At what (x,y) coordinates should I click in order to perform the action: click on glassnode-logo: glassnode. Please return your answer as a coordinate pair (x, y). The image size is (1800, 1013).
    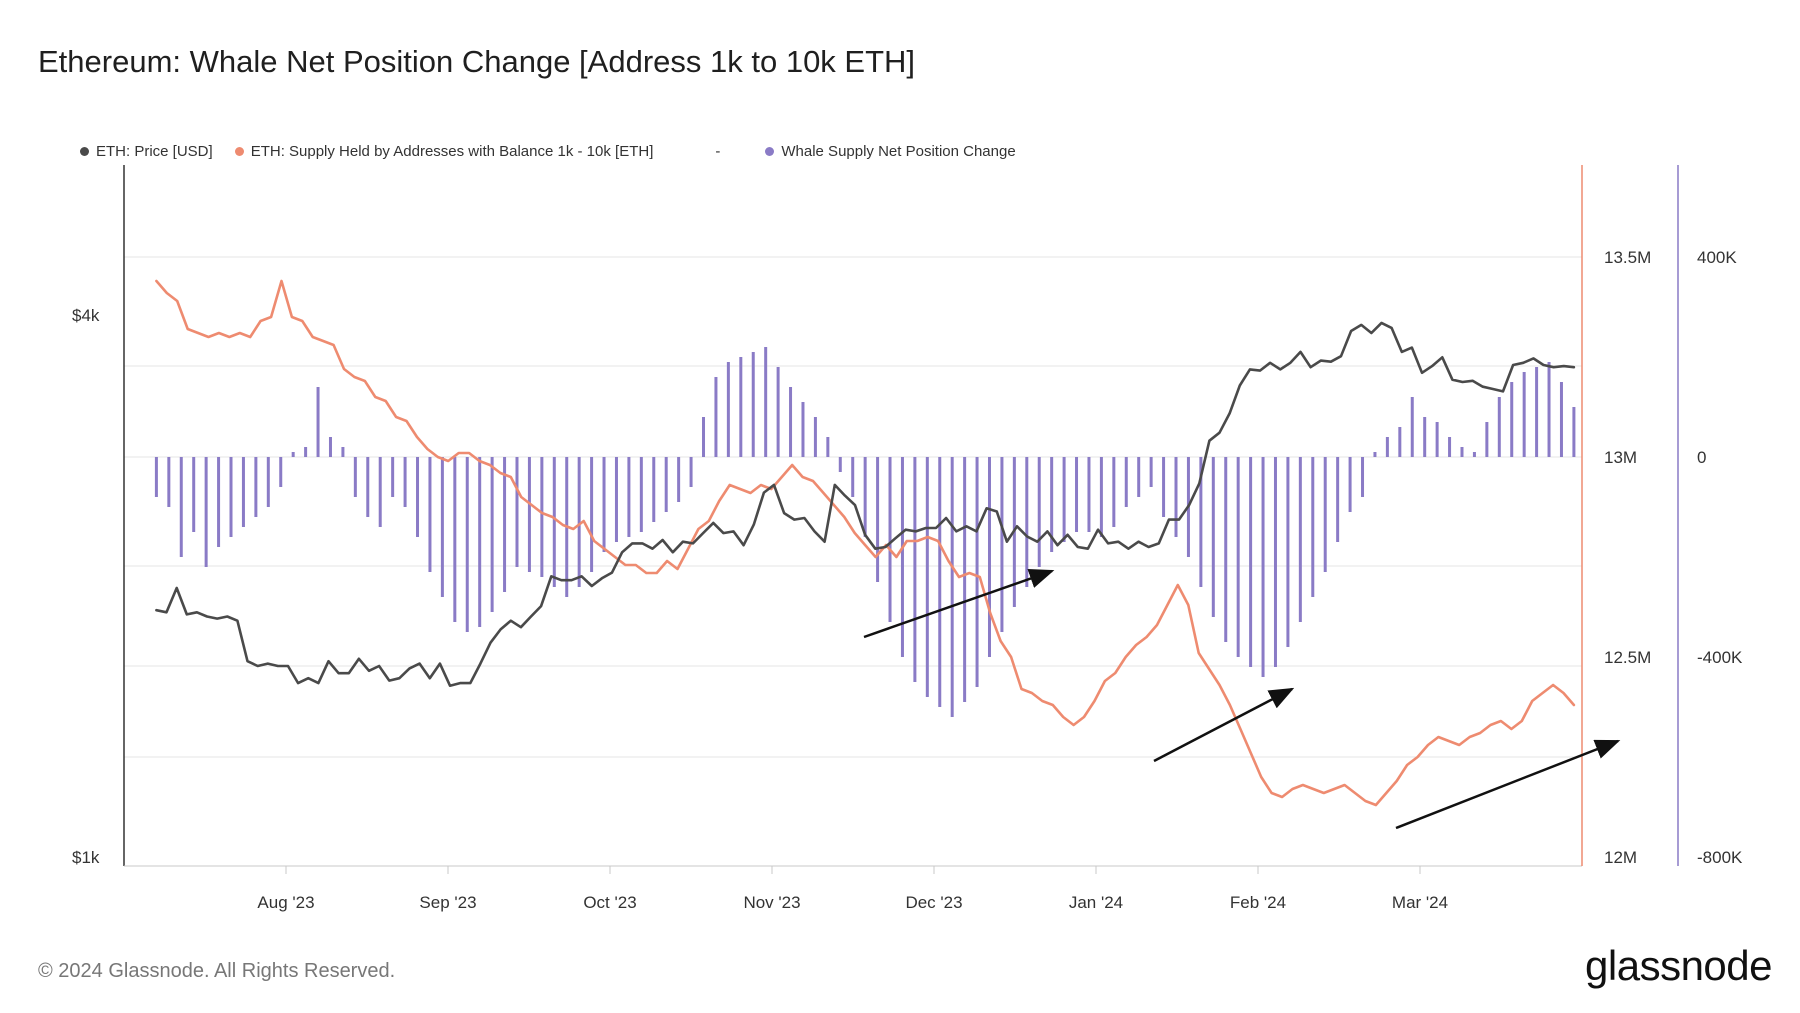
    Looking at the image, I should click on (1678, 965).